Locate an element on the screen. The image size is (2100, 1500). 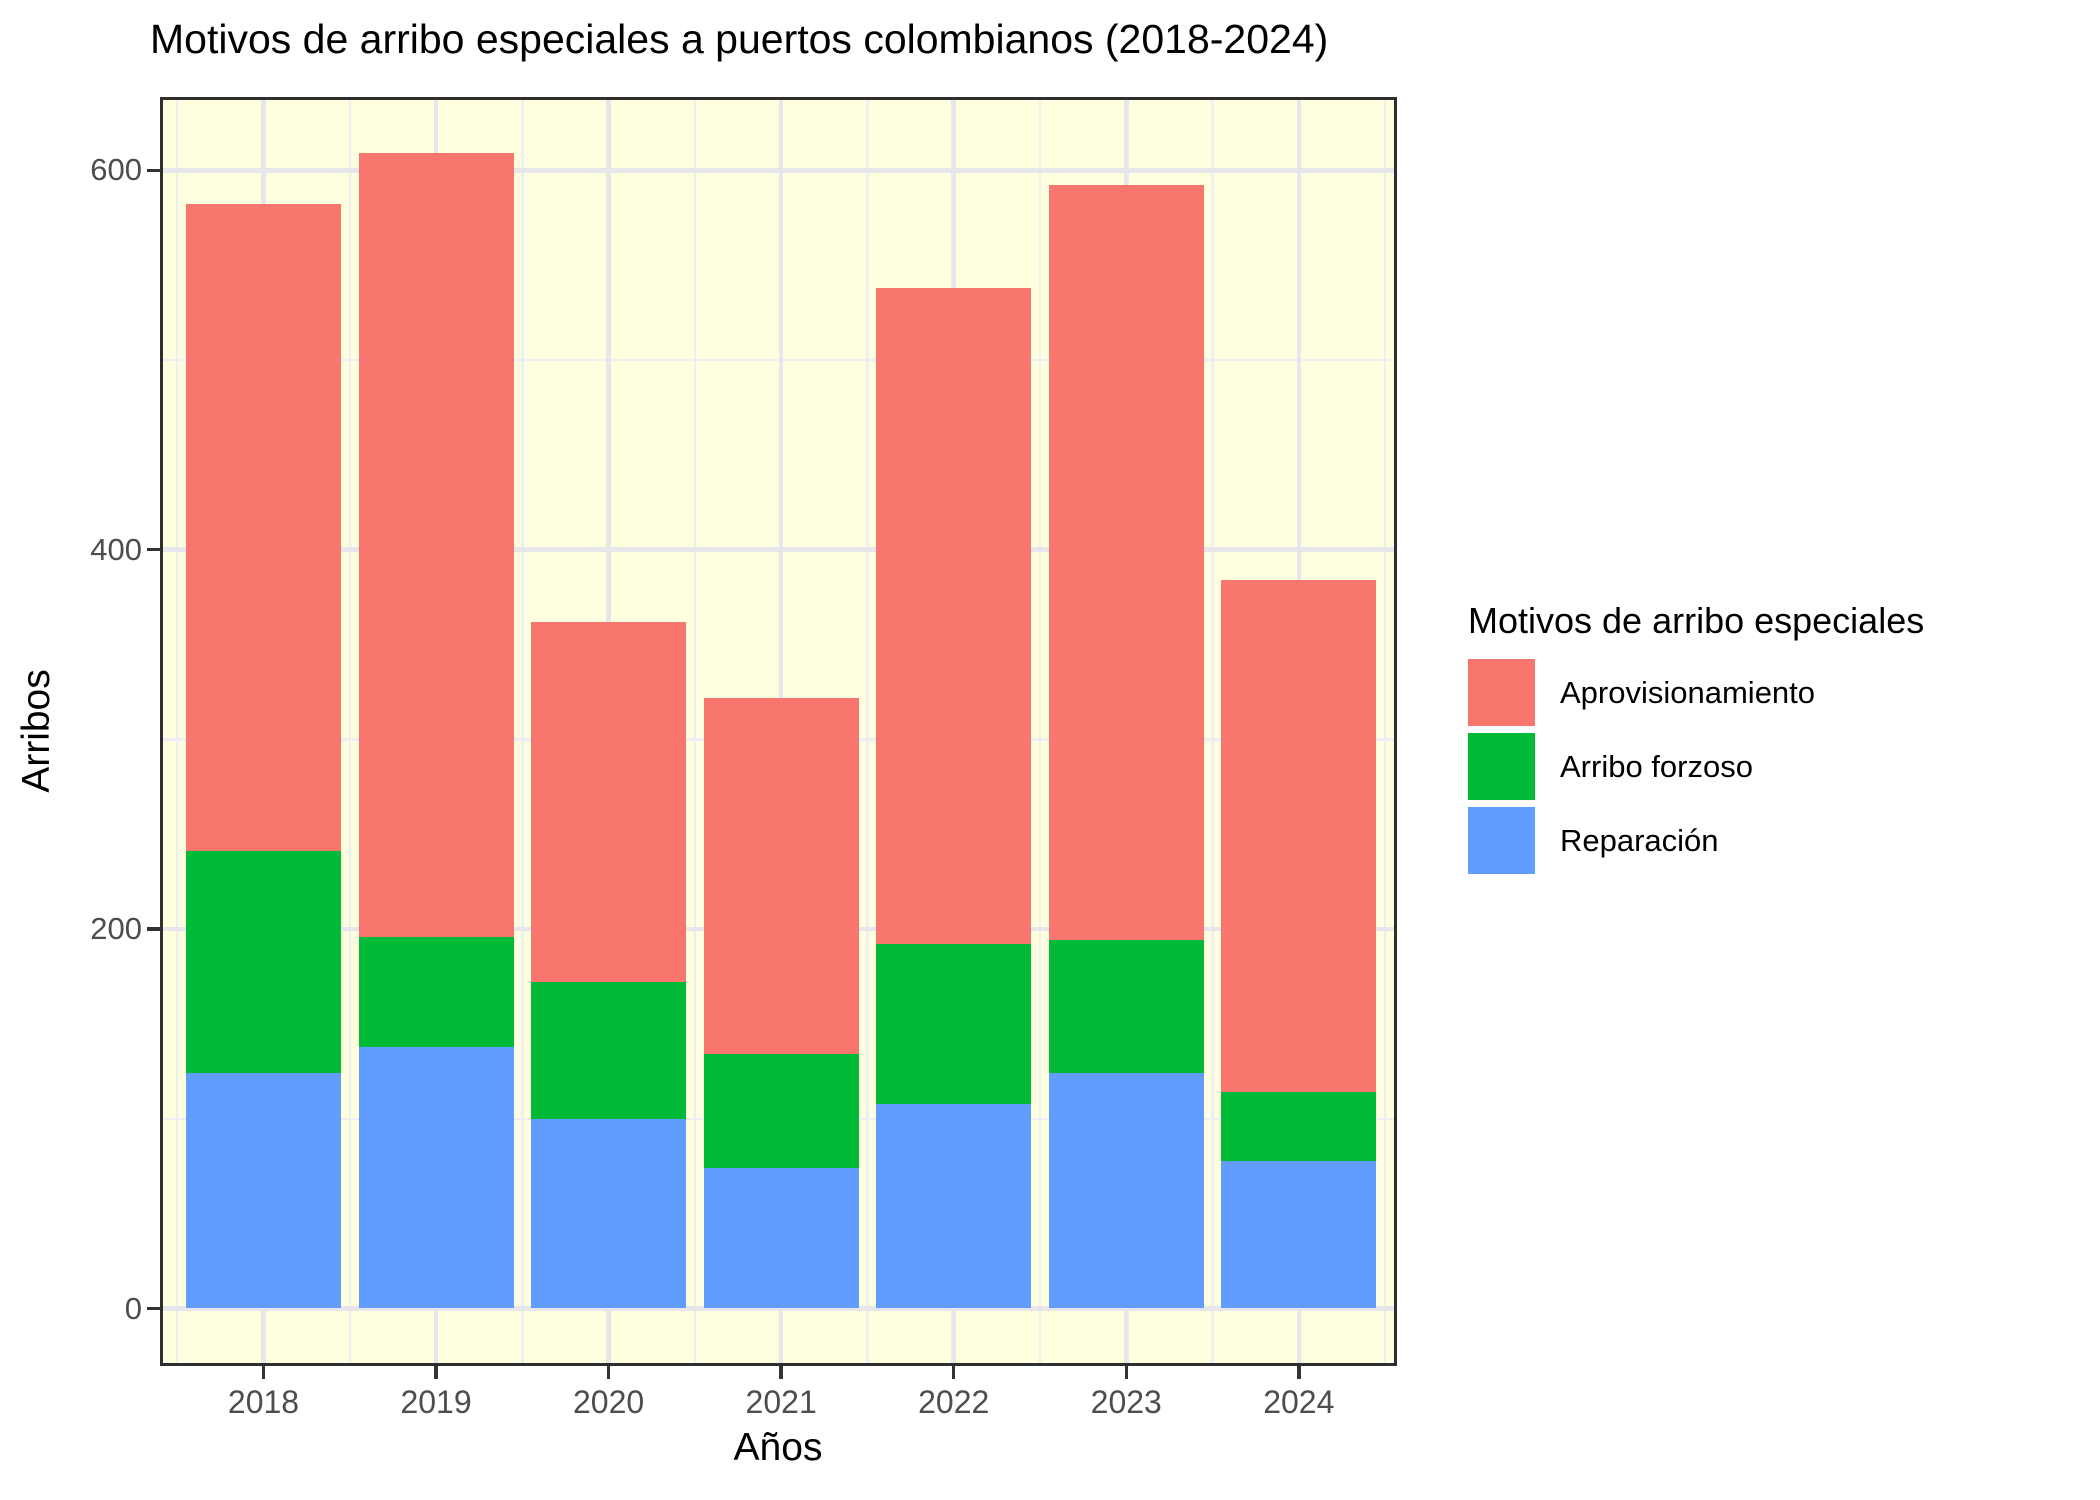
bar-segment-2023-aprovisionamiento is located at coordinates (1126, 563).